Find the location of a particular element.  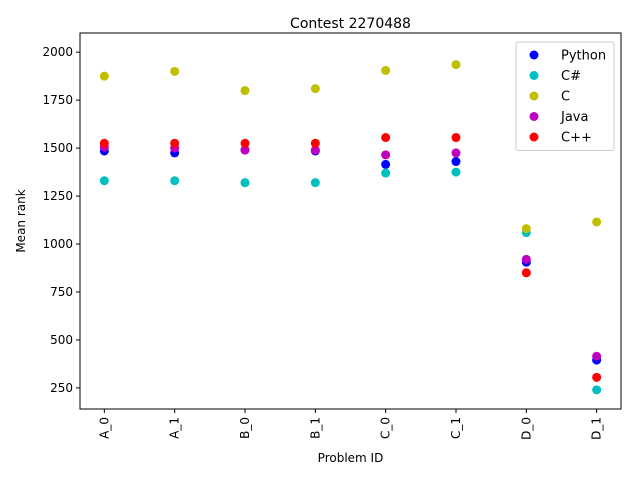

x-tick-label: C_1 is located at coordinates (456, 428).